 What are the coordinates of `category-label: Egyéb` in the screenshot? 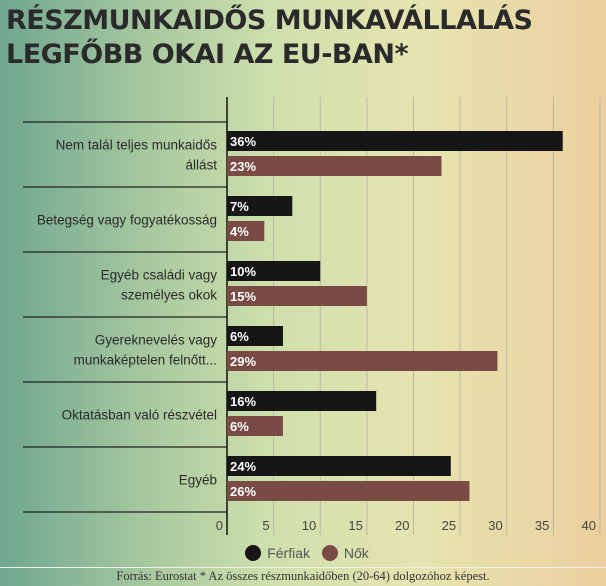 It's located at (198, 480).